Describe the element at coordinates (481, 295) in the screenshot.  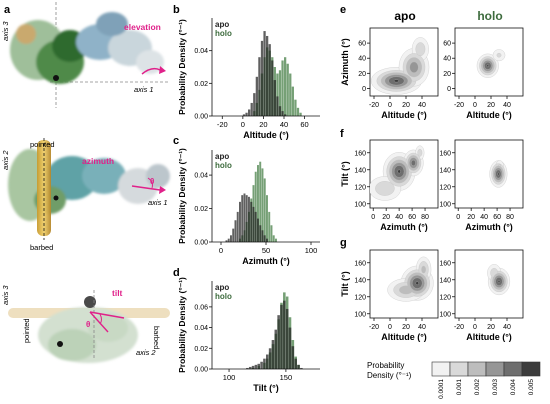
I see `contour-plot-g-holo: -20 0 20 40 100 120 140 160 Altitude (°)` at that location.